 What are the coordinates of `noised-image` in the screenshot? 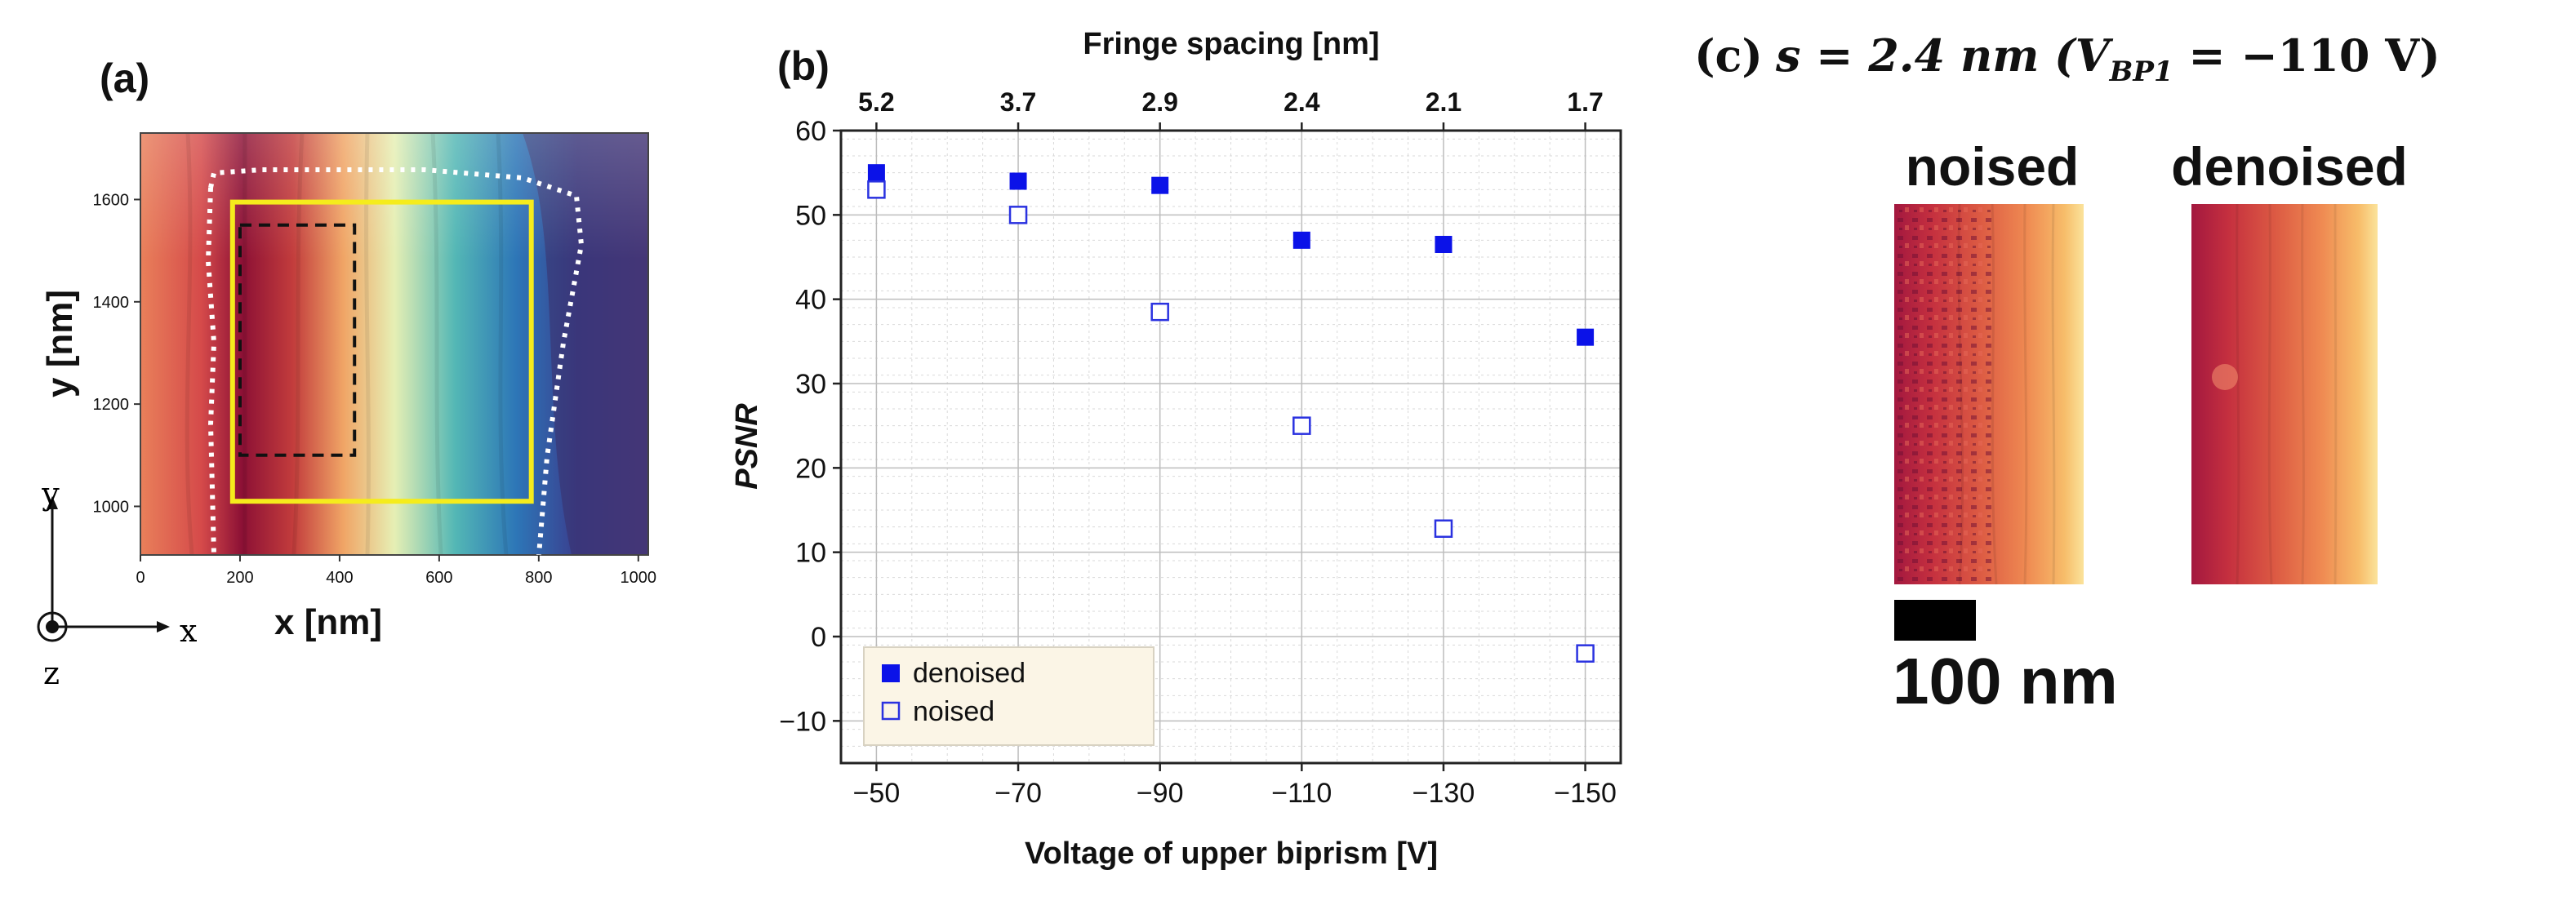 It's located at (1989, 394).